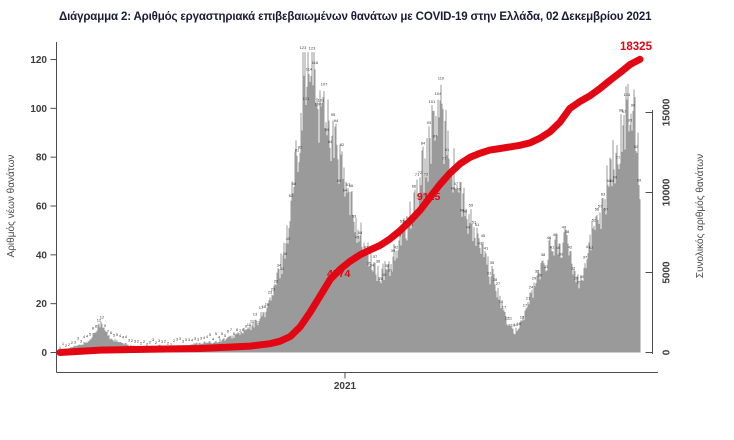 The height and width of the screenshot is (440, 734). I want to click on svg-text: 31, so click(390, 270).